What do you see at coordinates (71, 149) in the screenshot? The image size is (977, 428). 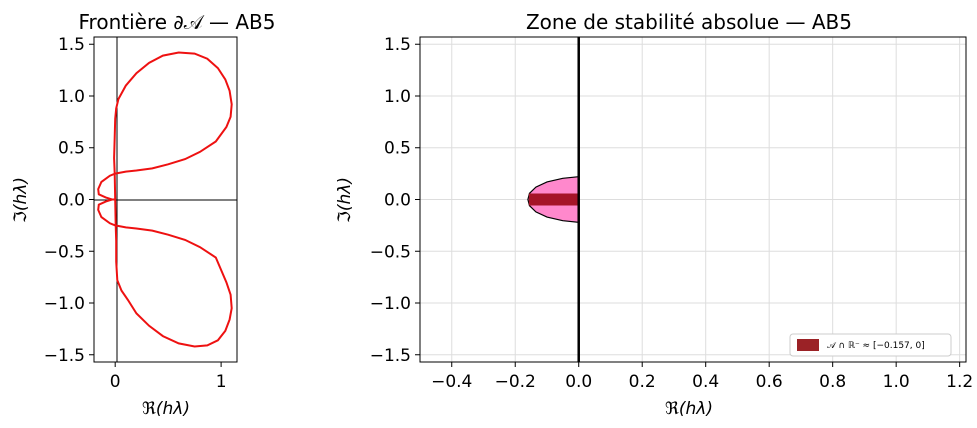 I see `left-y-tick-label: 0.5` at bounding box center [71, 149].